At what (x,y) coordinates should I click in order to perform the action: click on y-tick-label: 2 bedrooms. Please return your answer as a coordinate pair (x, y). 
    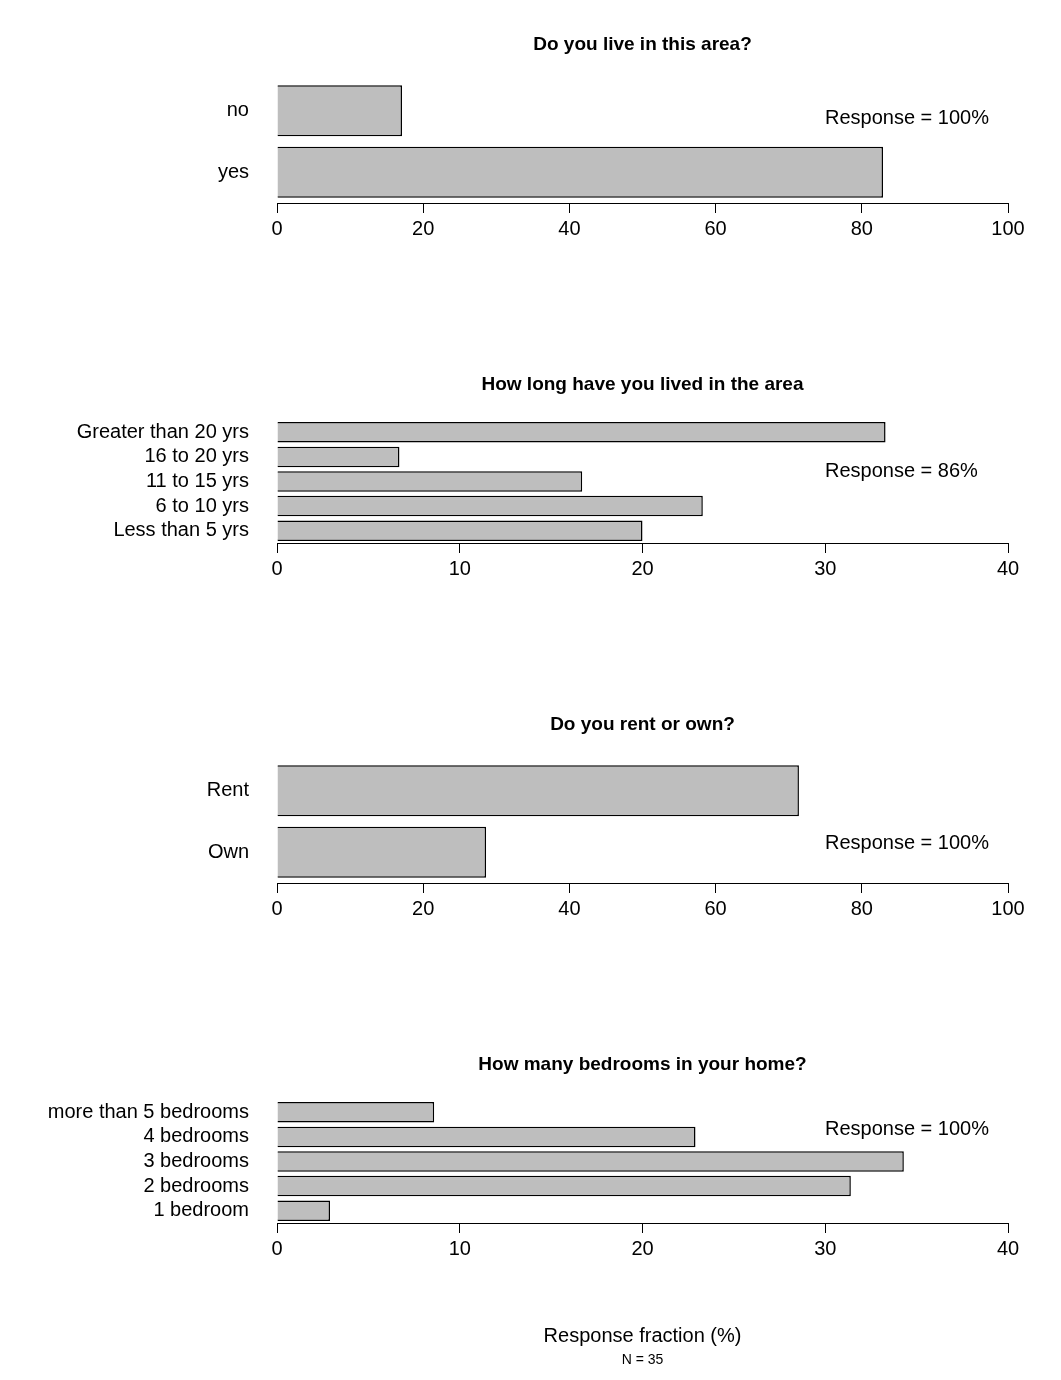
    Looking at the image, I should click on (196, 1184).